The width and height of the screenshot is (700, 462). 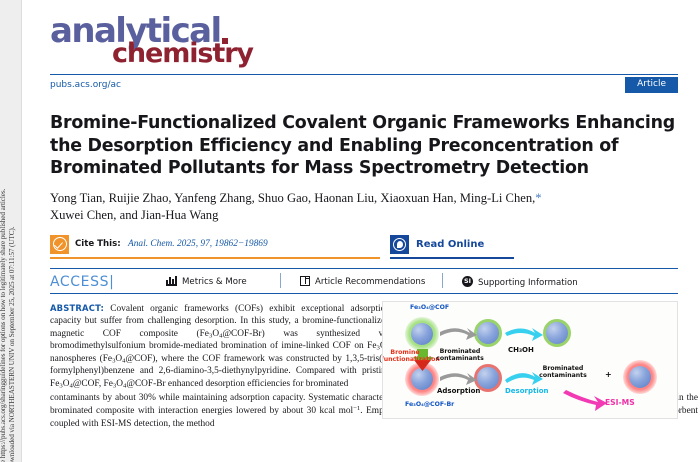 What do you see at coordinates (563, 368) in the screenshot?
I see `toc-label-bcr-line1: Brominated` at bounding box center [563, 368].